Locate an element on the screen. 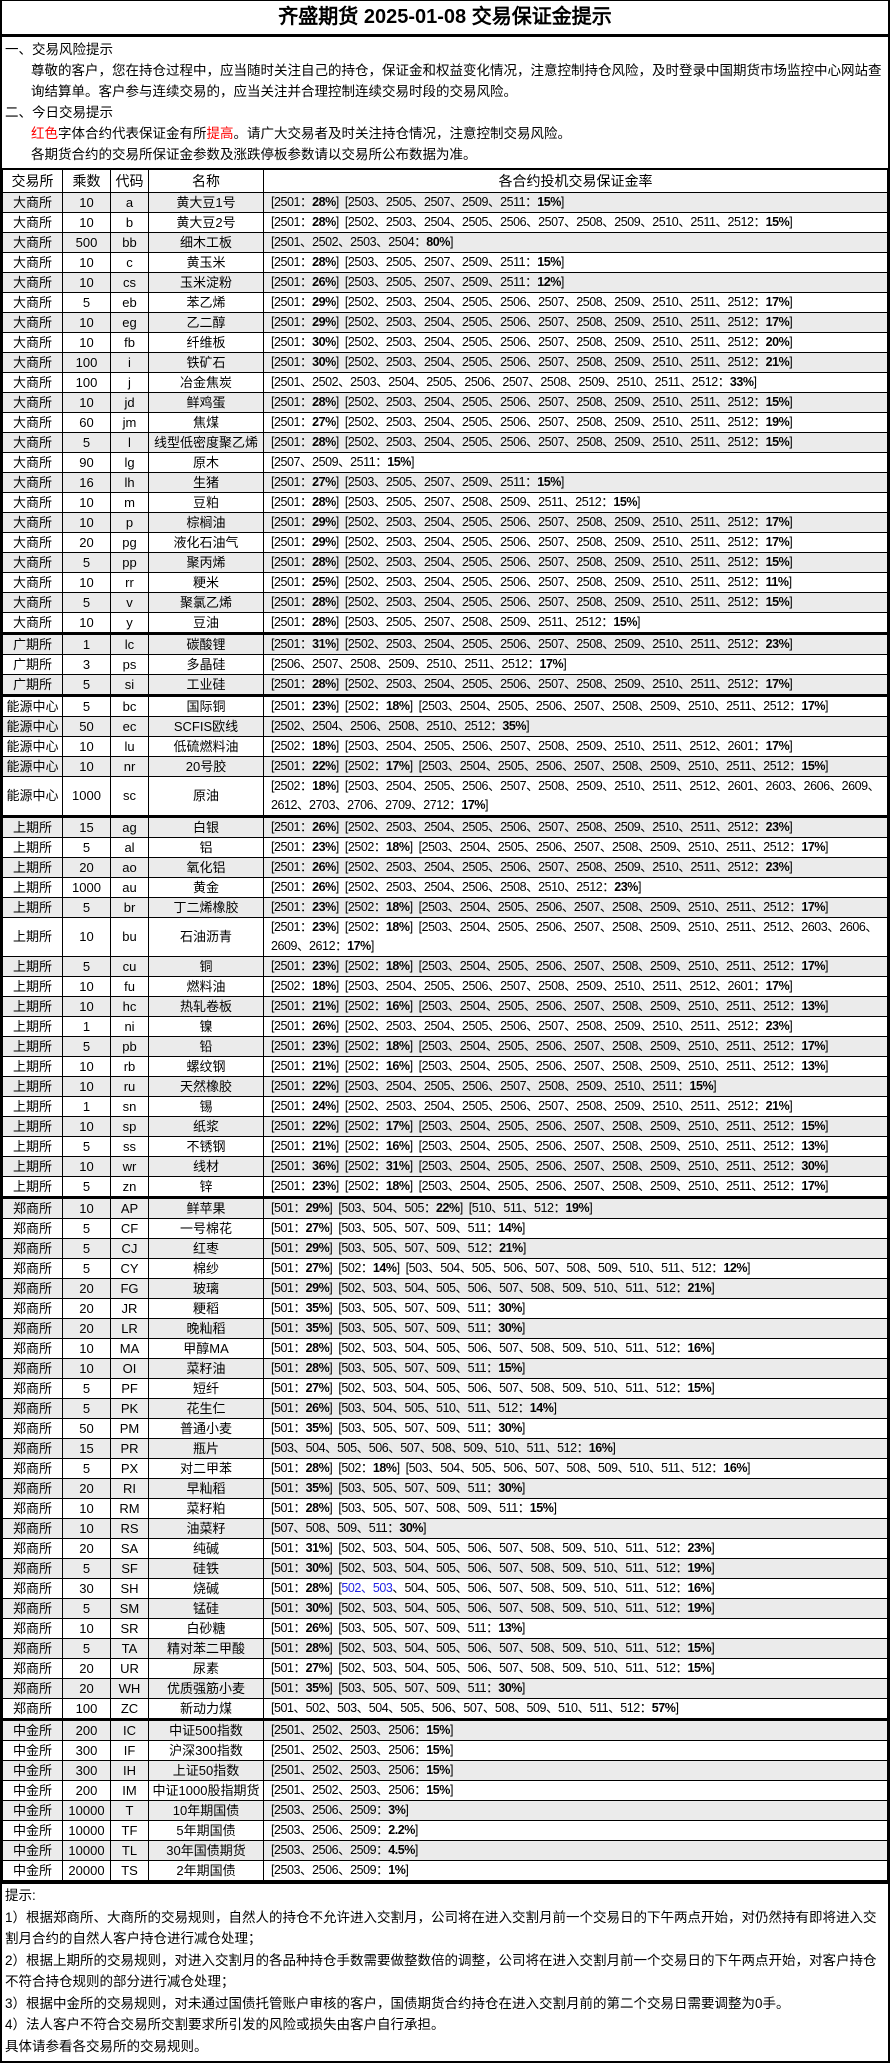  code-cell: nr is located at coordinates (129, 766).